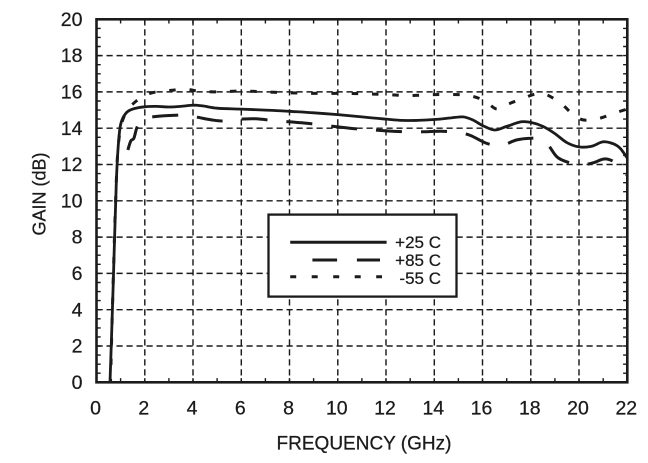 The height and width of the screenshot is (463, 648). What do you see at coordinates (364, 444) in the screenshot?
I see `svg-text: FREQUENCY (GHz)` at bounding box center [364, 444].